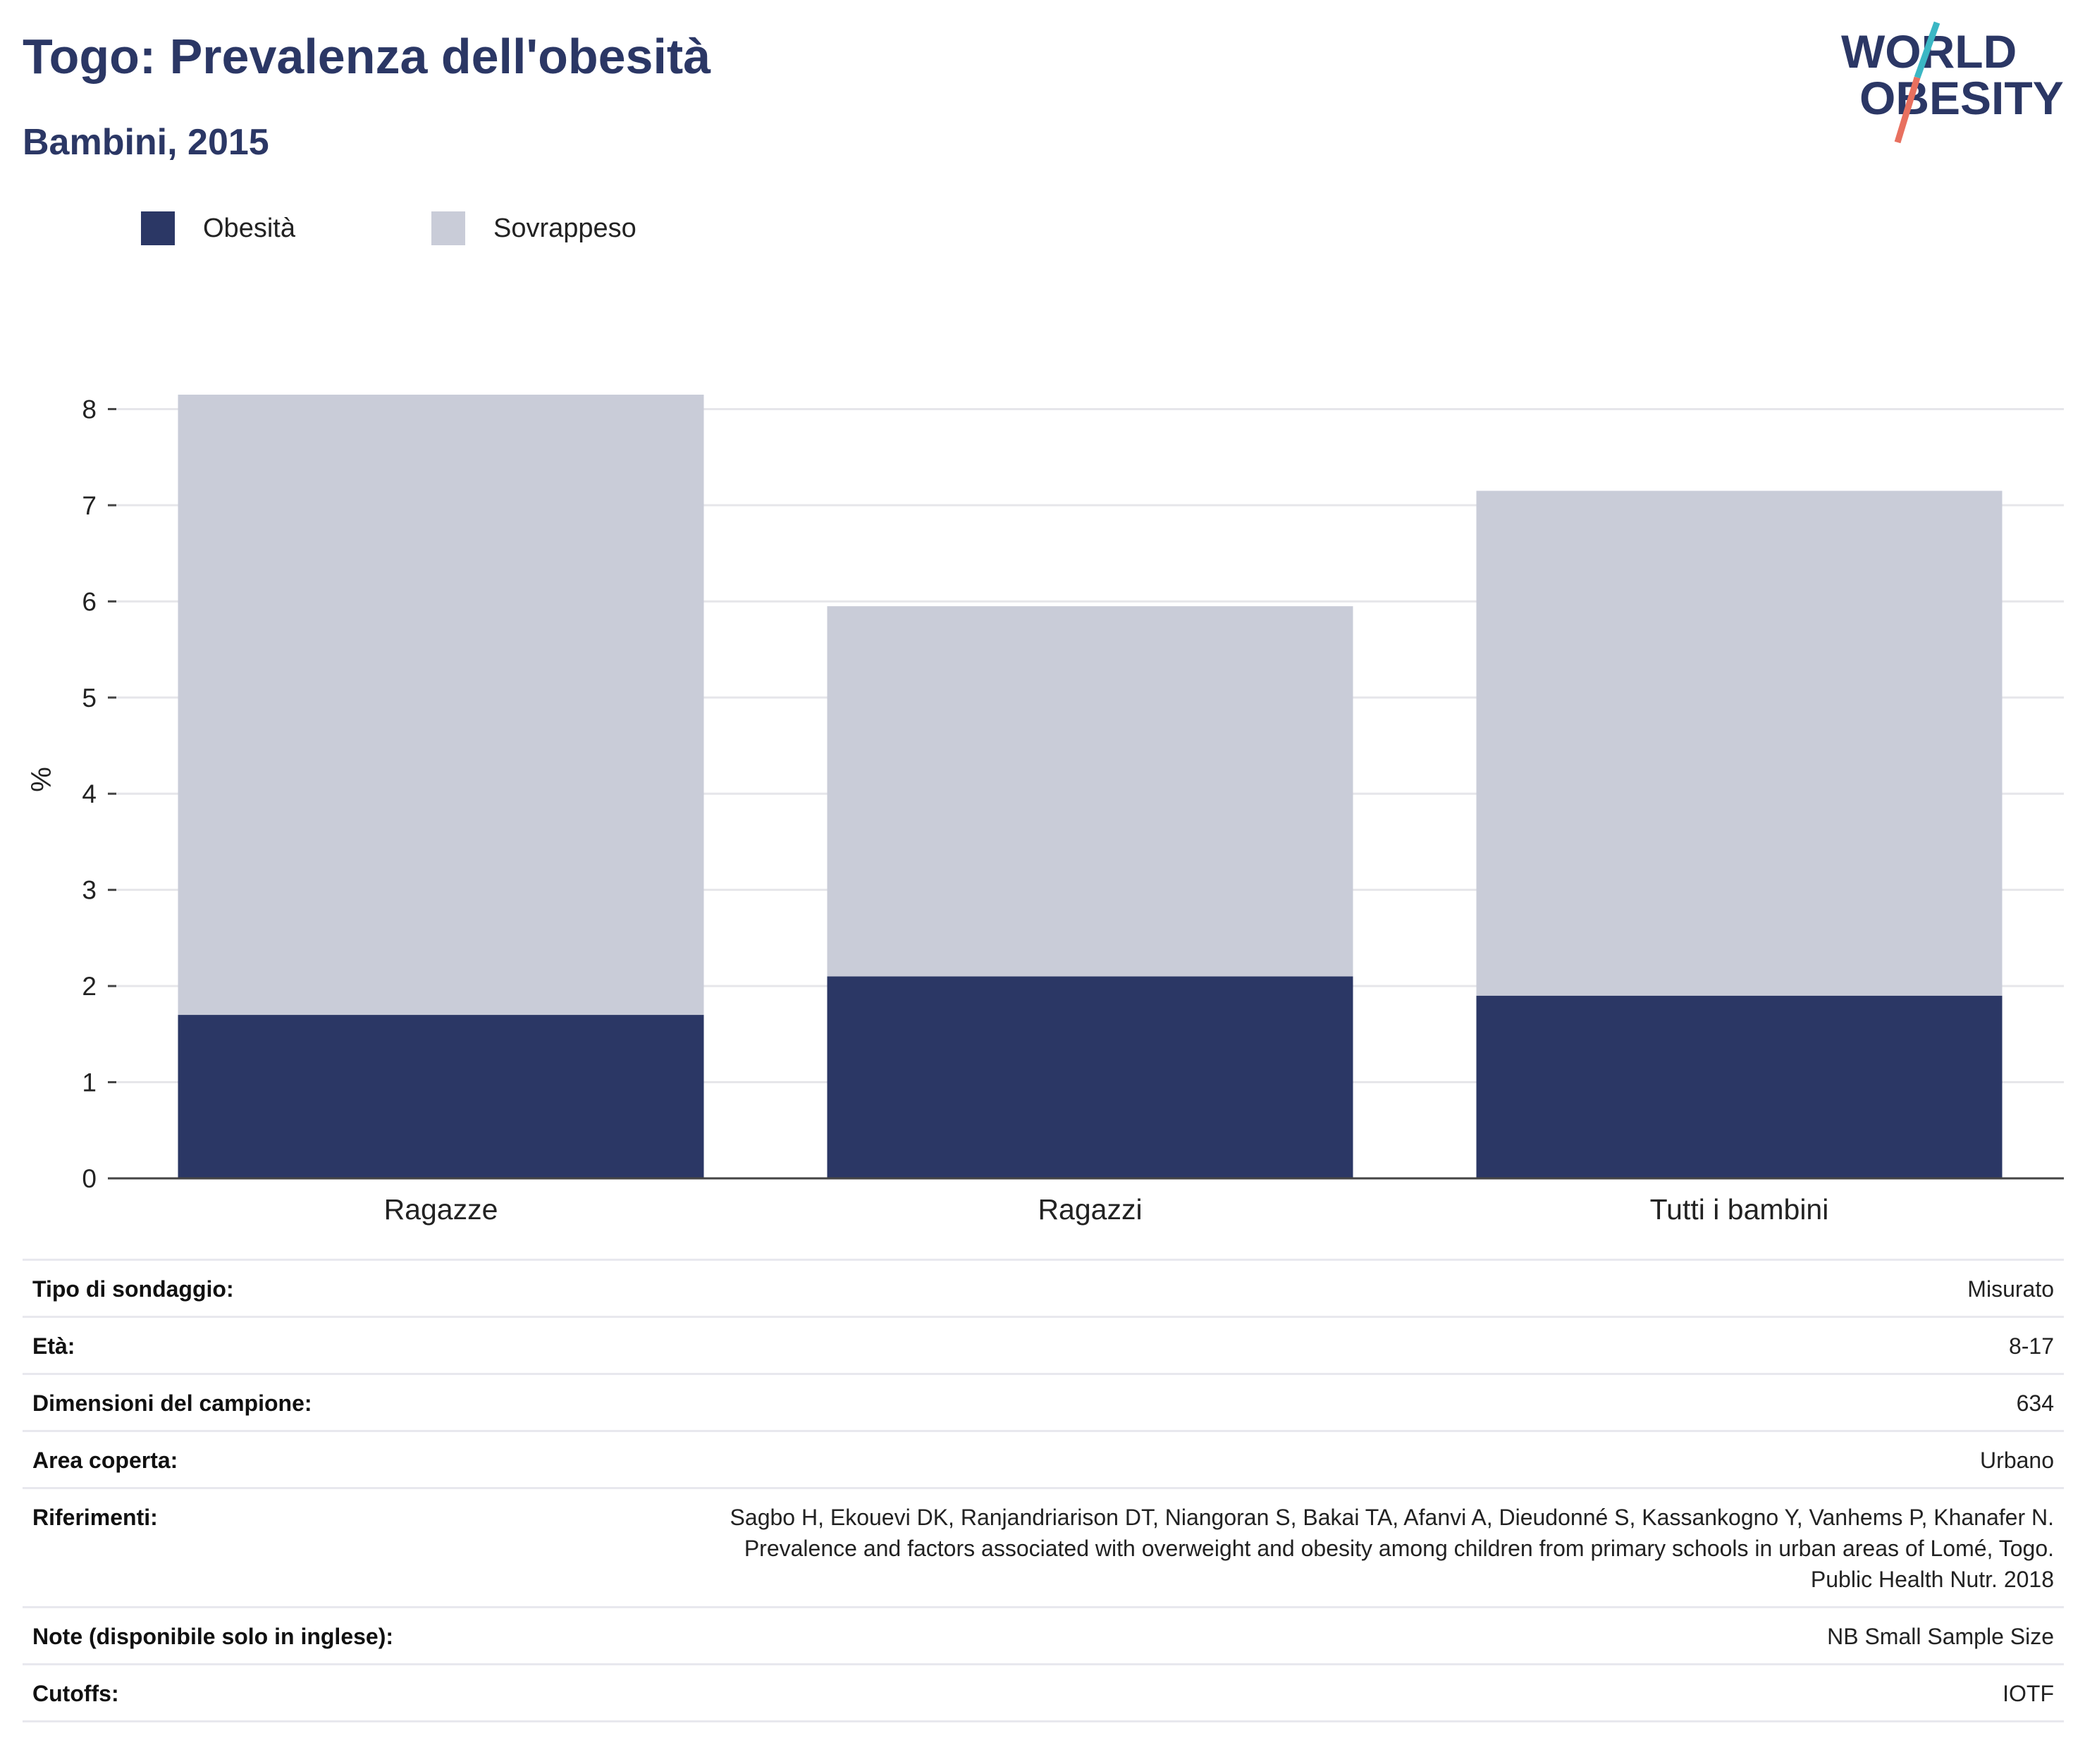 This screenshot has height=1764, width=2085. Describe the element at coordinates (2035, 1403) in the screenshot. I see `info-value: 634` at that location.